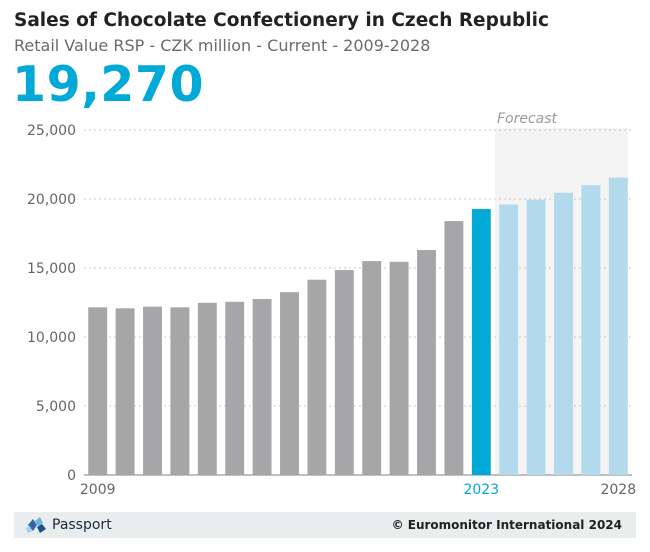 This screenshot has width=650, height=552. What do you see at coordinates (618, 490) in the screenshot?
I see `x-tick-label: 2028` at bounding box center [618, 490].